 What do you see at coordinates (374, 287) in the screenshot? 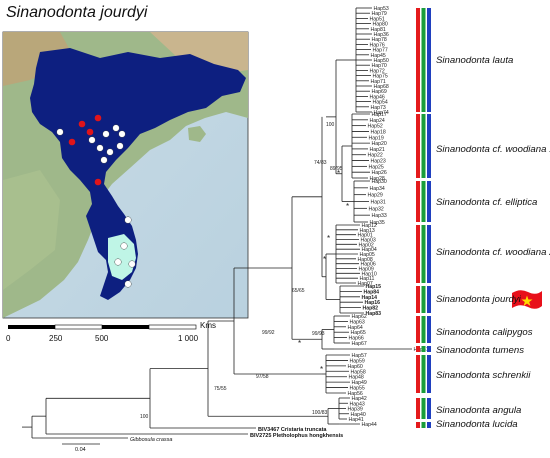
I see `tip-label: Hap15` at bounding box center [374, 287].